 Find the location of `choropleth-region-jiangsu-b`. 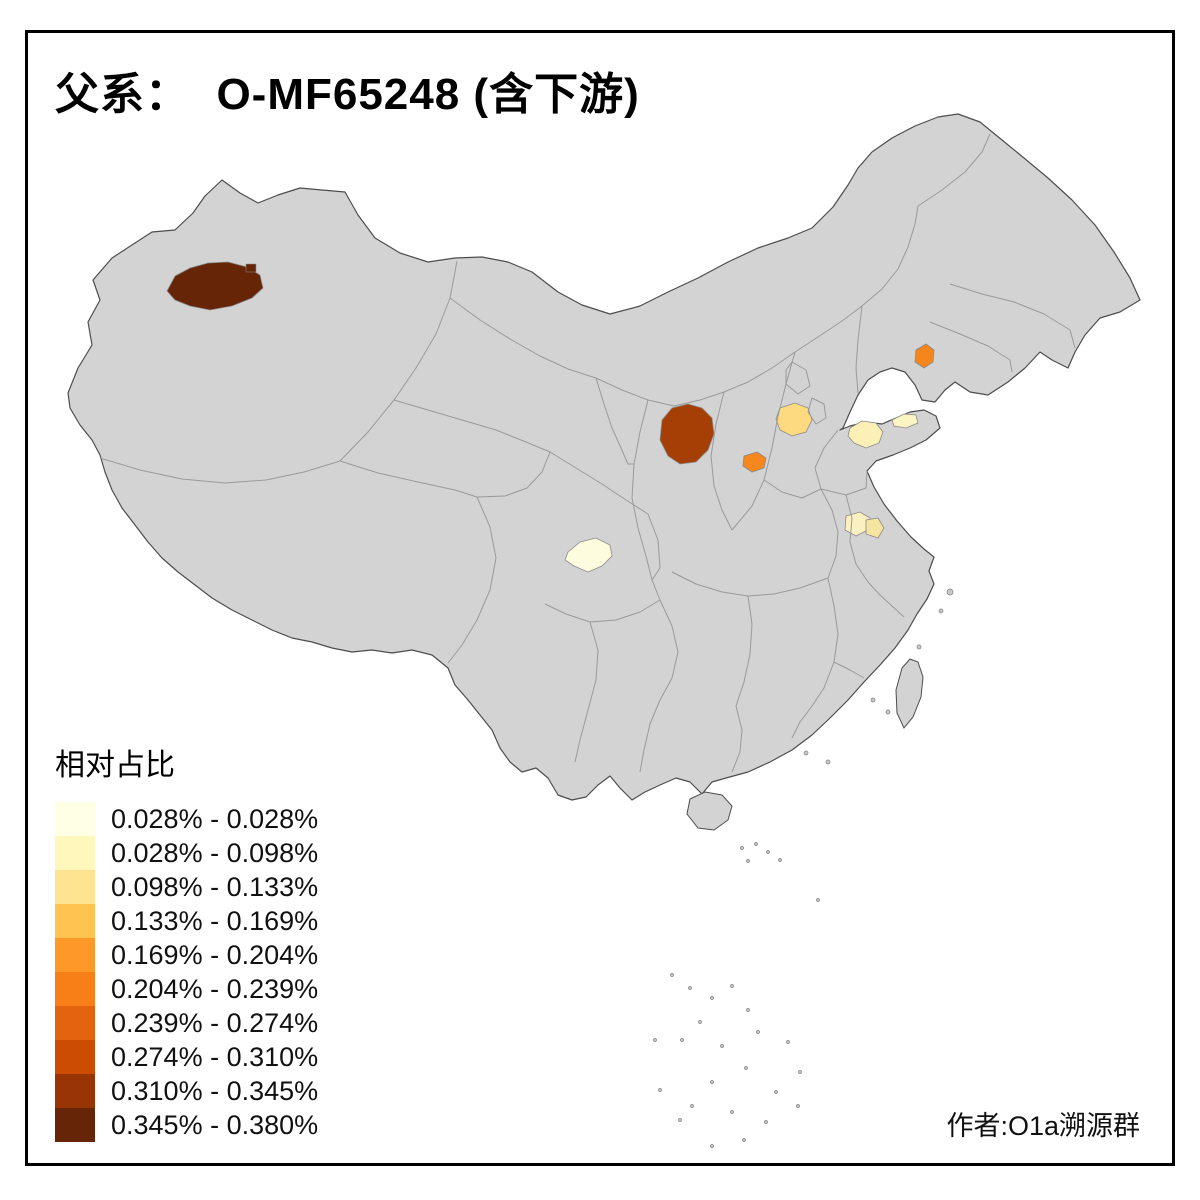

choropleth-region-jiangsu-b is located at coordinates (875, 528).